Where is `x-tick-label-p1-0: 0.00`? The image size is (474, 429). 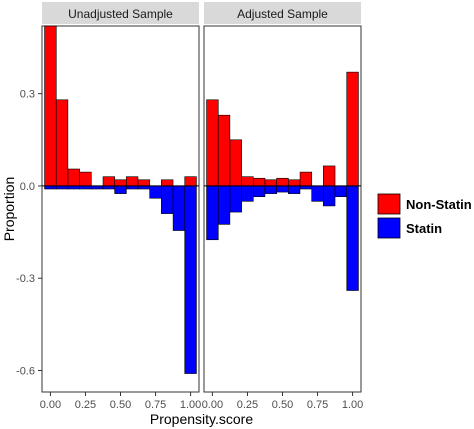 x-tick-label-p1-0: 0.00 is located at coordinates (212, 405).